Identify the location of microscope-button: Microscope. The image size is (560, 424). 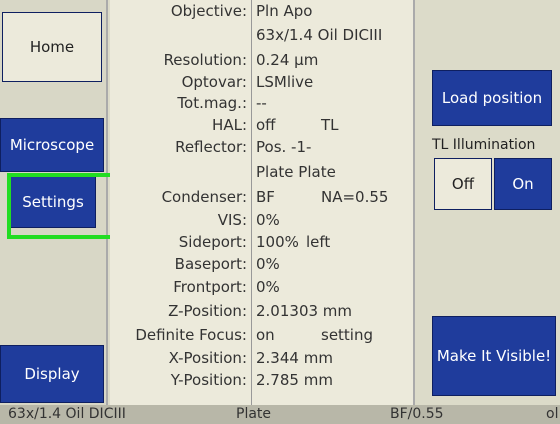
(52, 145).